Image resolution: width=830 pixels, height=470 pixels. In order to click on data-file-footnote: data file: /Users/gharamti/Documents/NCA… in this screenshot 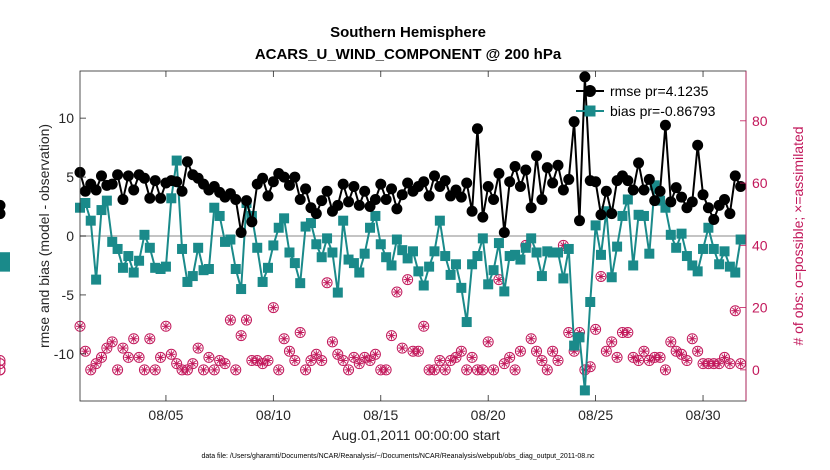, I will do `click(398, 456)`.